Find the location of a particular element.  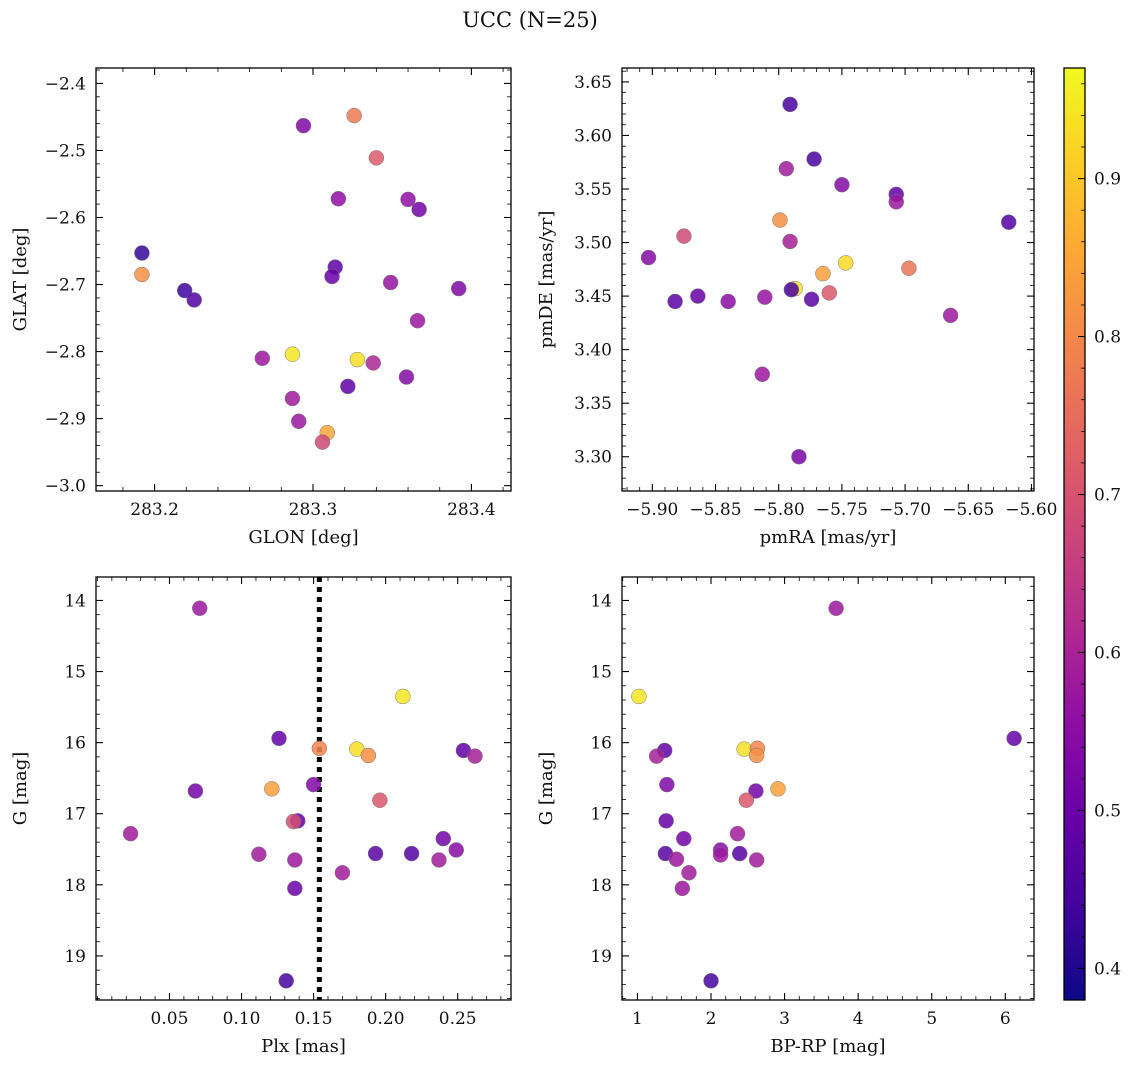

x-tick-label: 6 is located at coordinates (1005, 1019).